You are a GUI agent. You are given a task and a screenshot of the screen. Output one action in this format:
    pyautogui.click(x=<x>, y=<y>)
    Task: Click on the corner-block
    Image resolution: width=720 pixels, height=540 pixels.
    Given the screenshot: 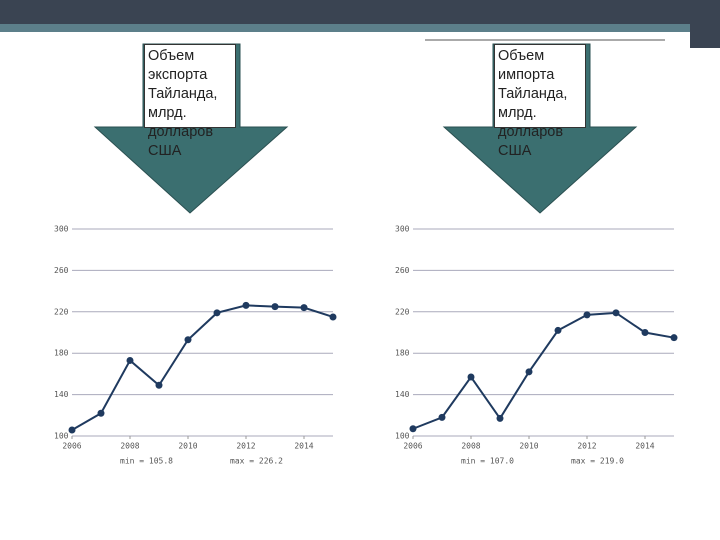 What is the action you would take?
    pyautogui.click(x=705, y=24)
    